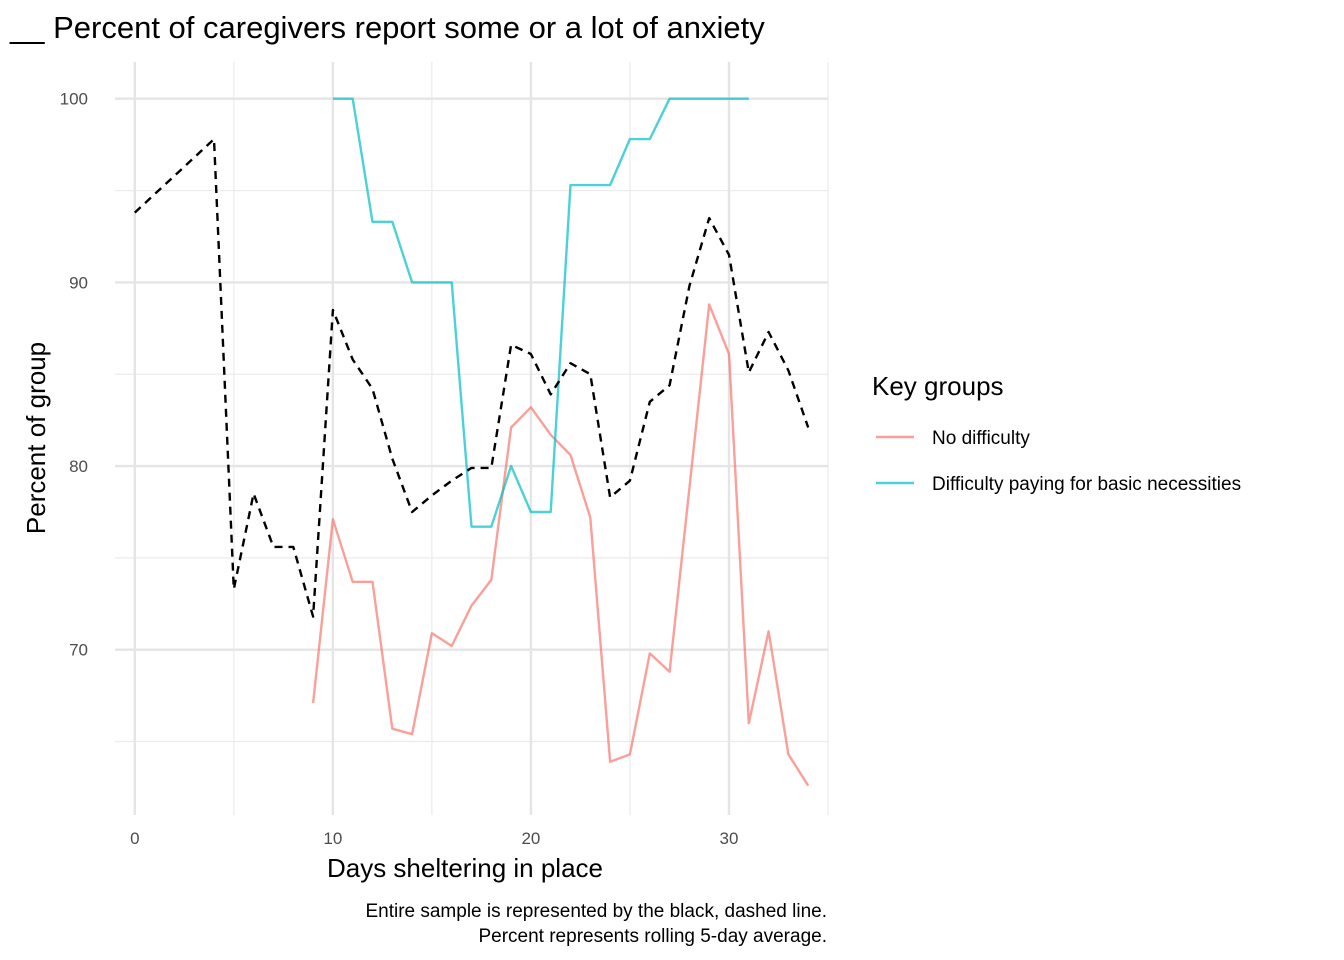  I want to click on x-axis-title: Days sheltering in place, so click(465, 868).